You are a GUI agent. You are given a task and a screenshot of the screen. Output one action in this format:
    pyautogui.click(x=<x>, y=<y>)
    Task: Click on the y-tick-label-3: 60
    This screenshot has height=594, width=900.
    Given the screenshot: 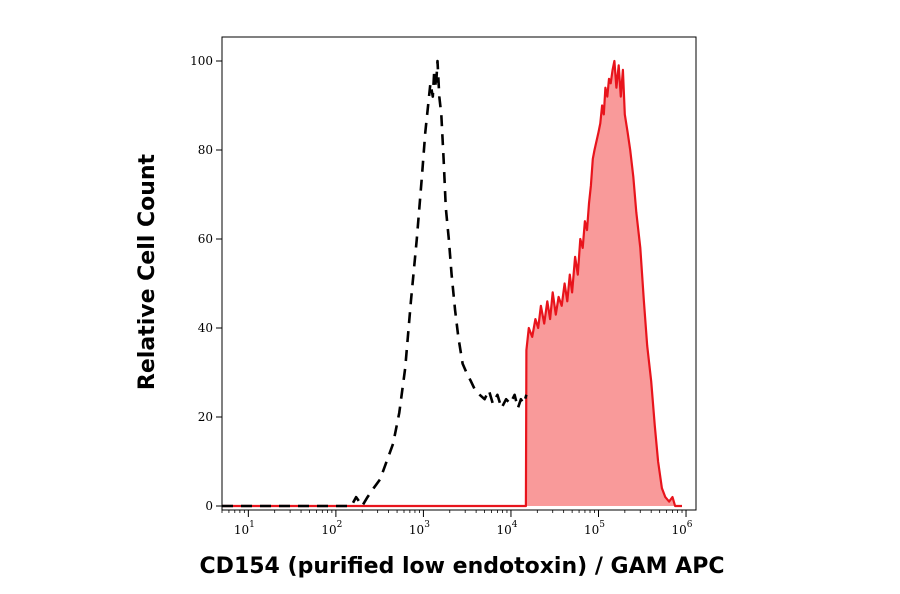 What is the action you would take?
    pyautogui.click(x=205, y=239)
    